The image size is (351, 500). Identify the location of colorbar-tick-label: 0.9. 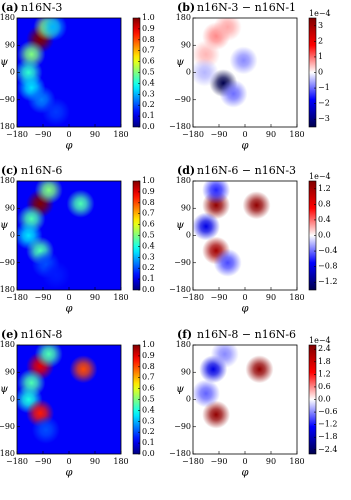
(148, 28).